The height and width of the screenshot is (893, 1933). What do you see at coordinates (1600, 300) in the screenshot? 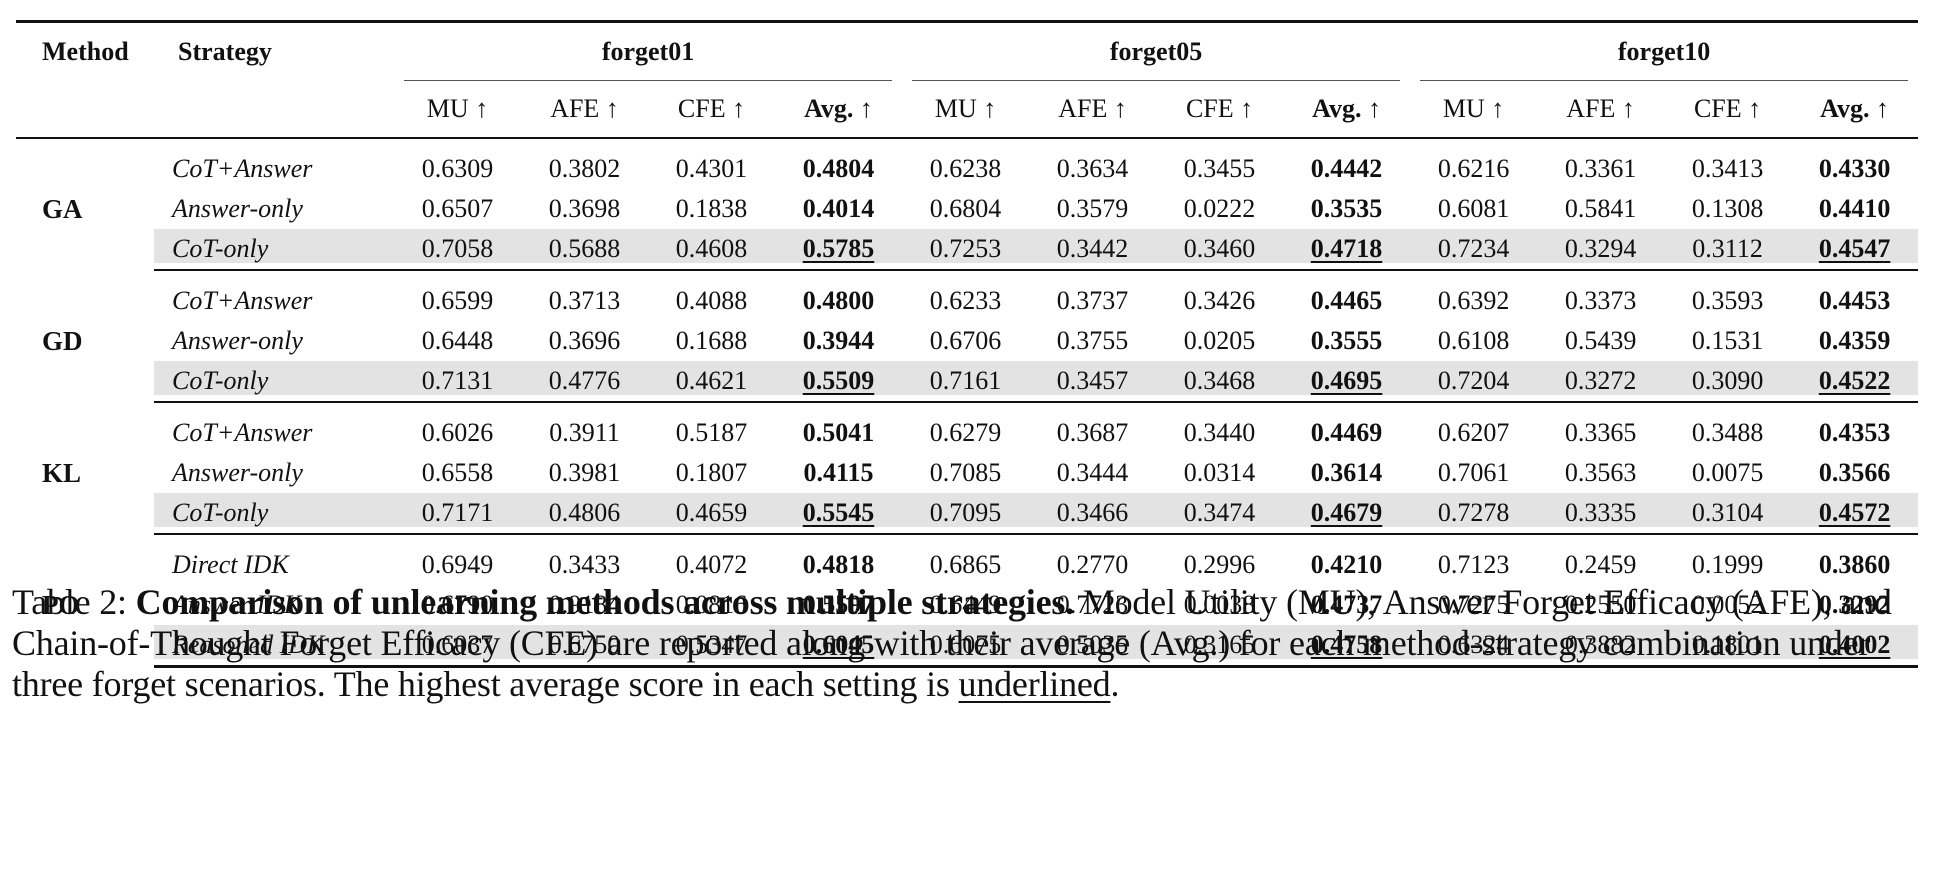
I see `value-cell: 0.3373` at bounding box center [1600, 300].